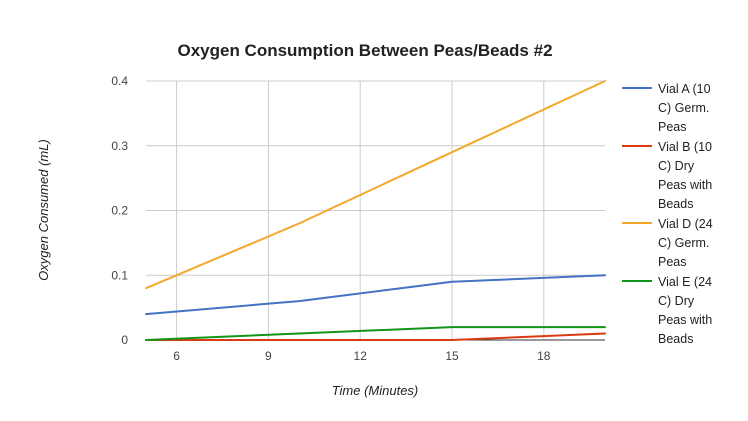 The width and height of the screenshot is (748, 421). Describe the element at coordinates (685, 147) in the screenshot. I see `legend-label: Vial B (10` at that location.